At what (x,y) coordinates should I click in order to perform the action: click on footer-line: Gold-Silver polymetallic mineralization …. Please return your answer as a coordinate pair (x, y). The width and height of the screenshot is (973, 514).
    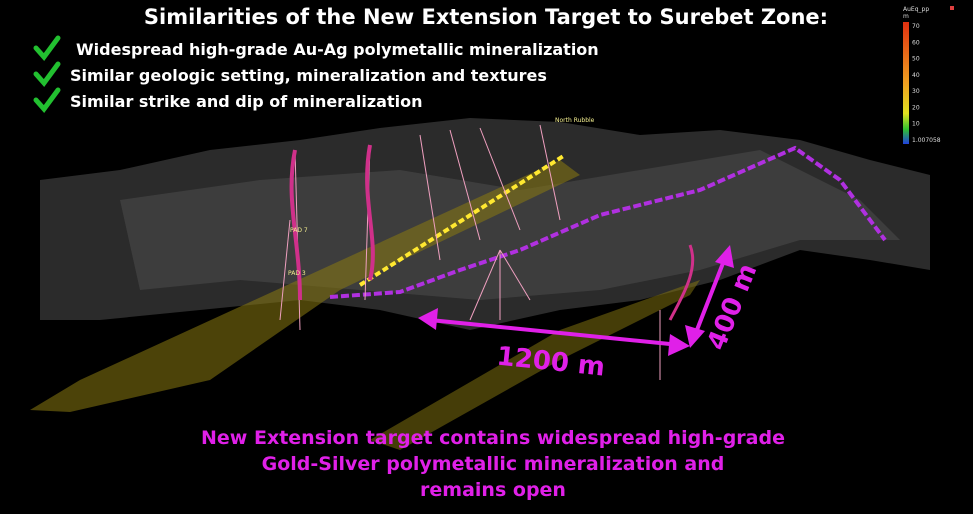
    Looking at the image, I should click on (493, 464).